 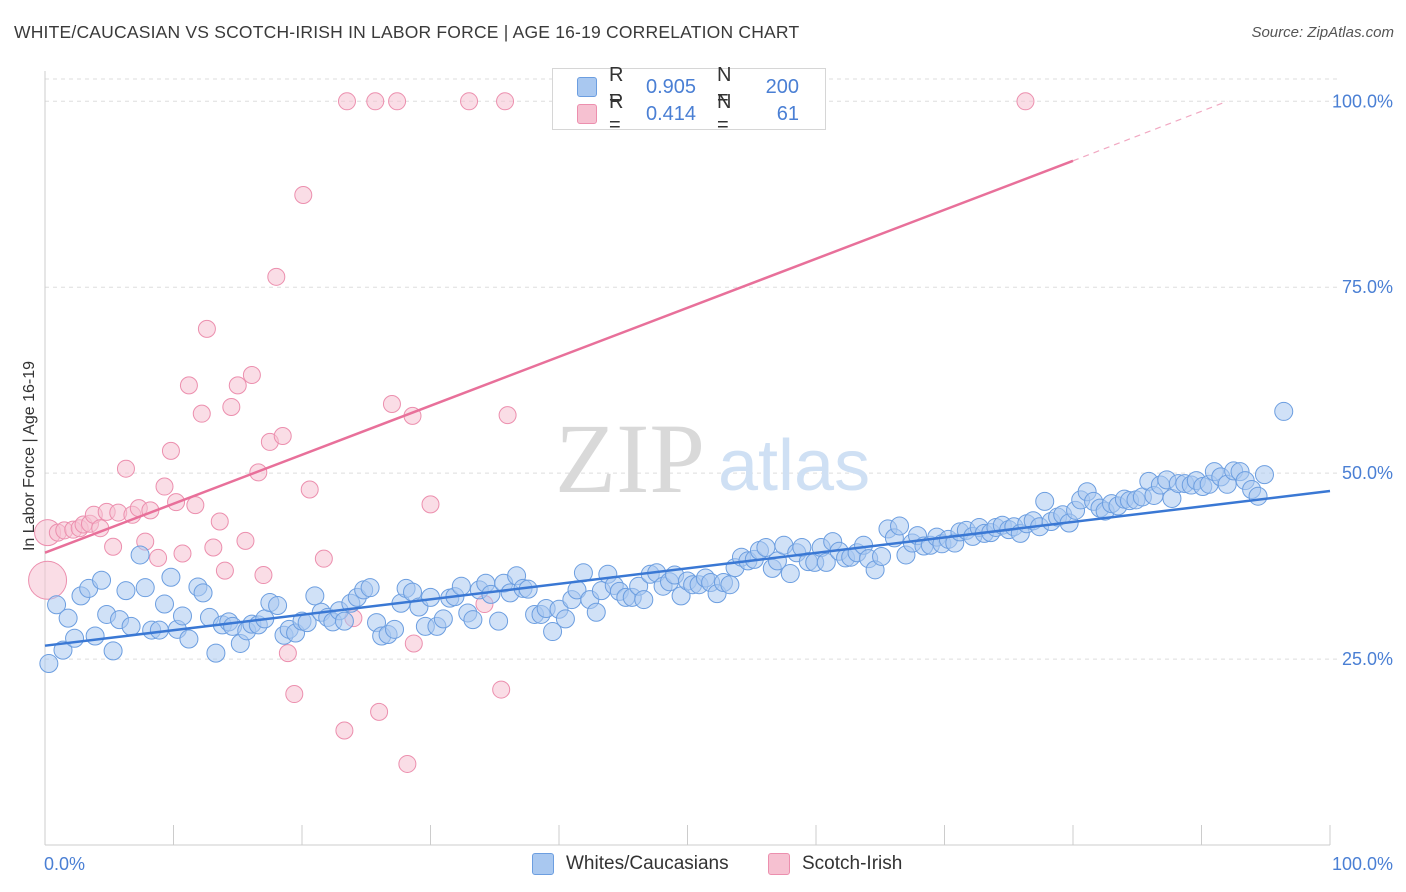 What do you see at coordinates (1150, 131) in the screenshot?
I see `scotch-irish-trendline-extension` at bounding box center [1150, 131].